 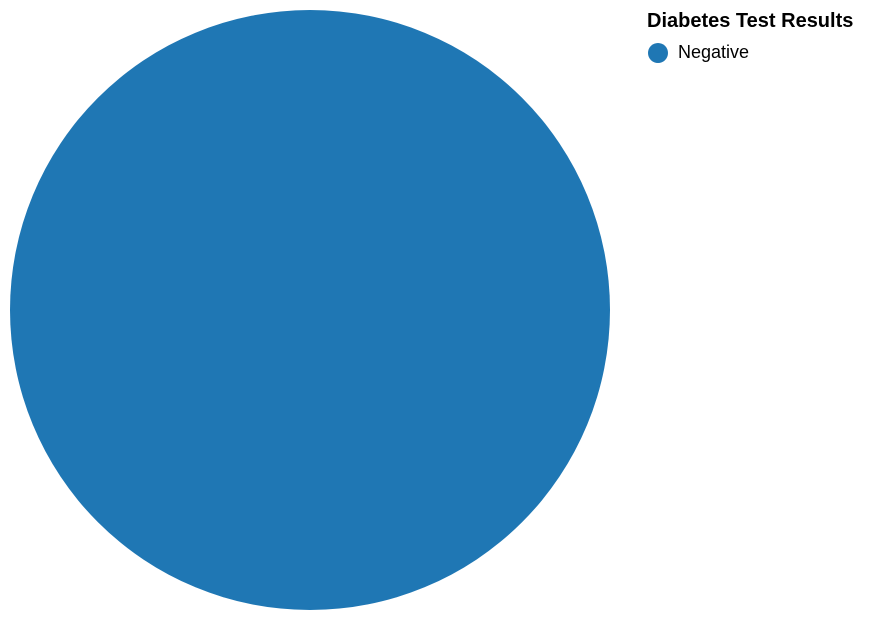 I want to click on legend: Diabetes Test Results Negative, so click(x=750, y=36).